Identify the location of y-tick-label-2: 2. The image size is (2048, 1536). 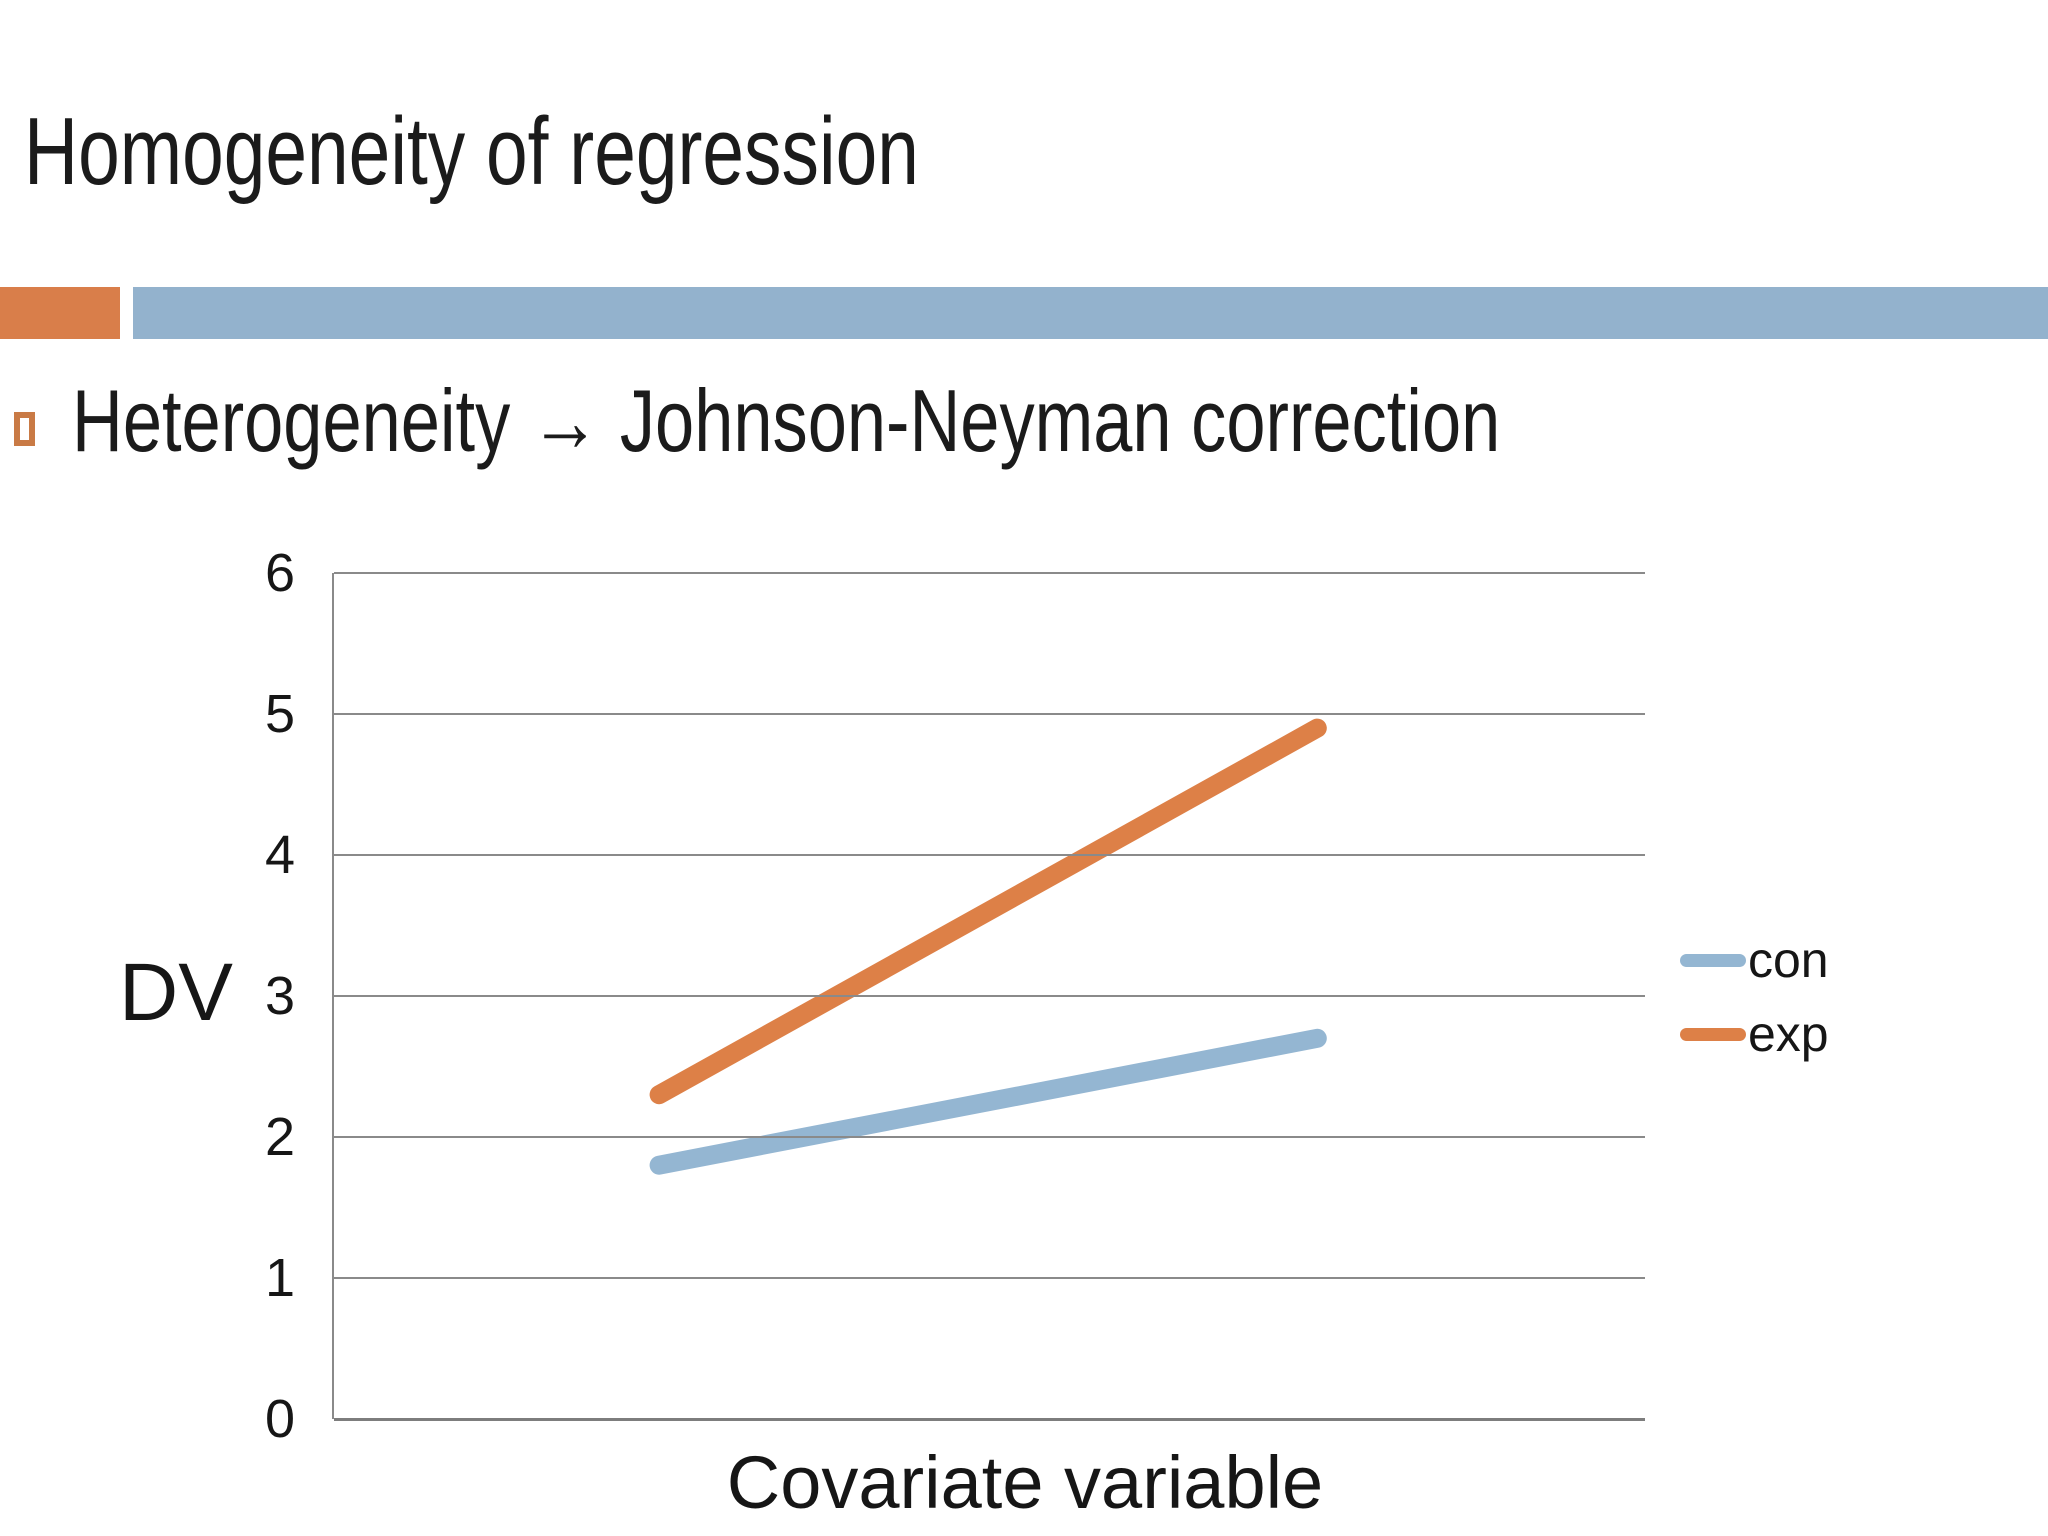
(279, 1137).